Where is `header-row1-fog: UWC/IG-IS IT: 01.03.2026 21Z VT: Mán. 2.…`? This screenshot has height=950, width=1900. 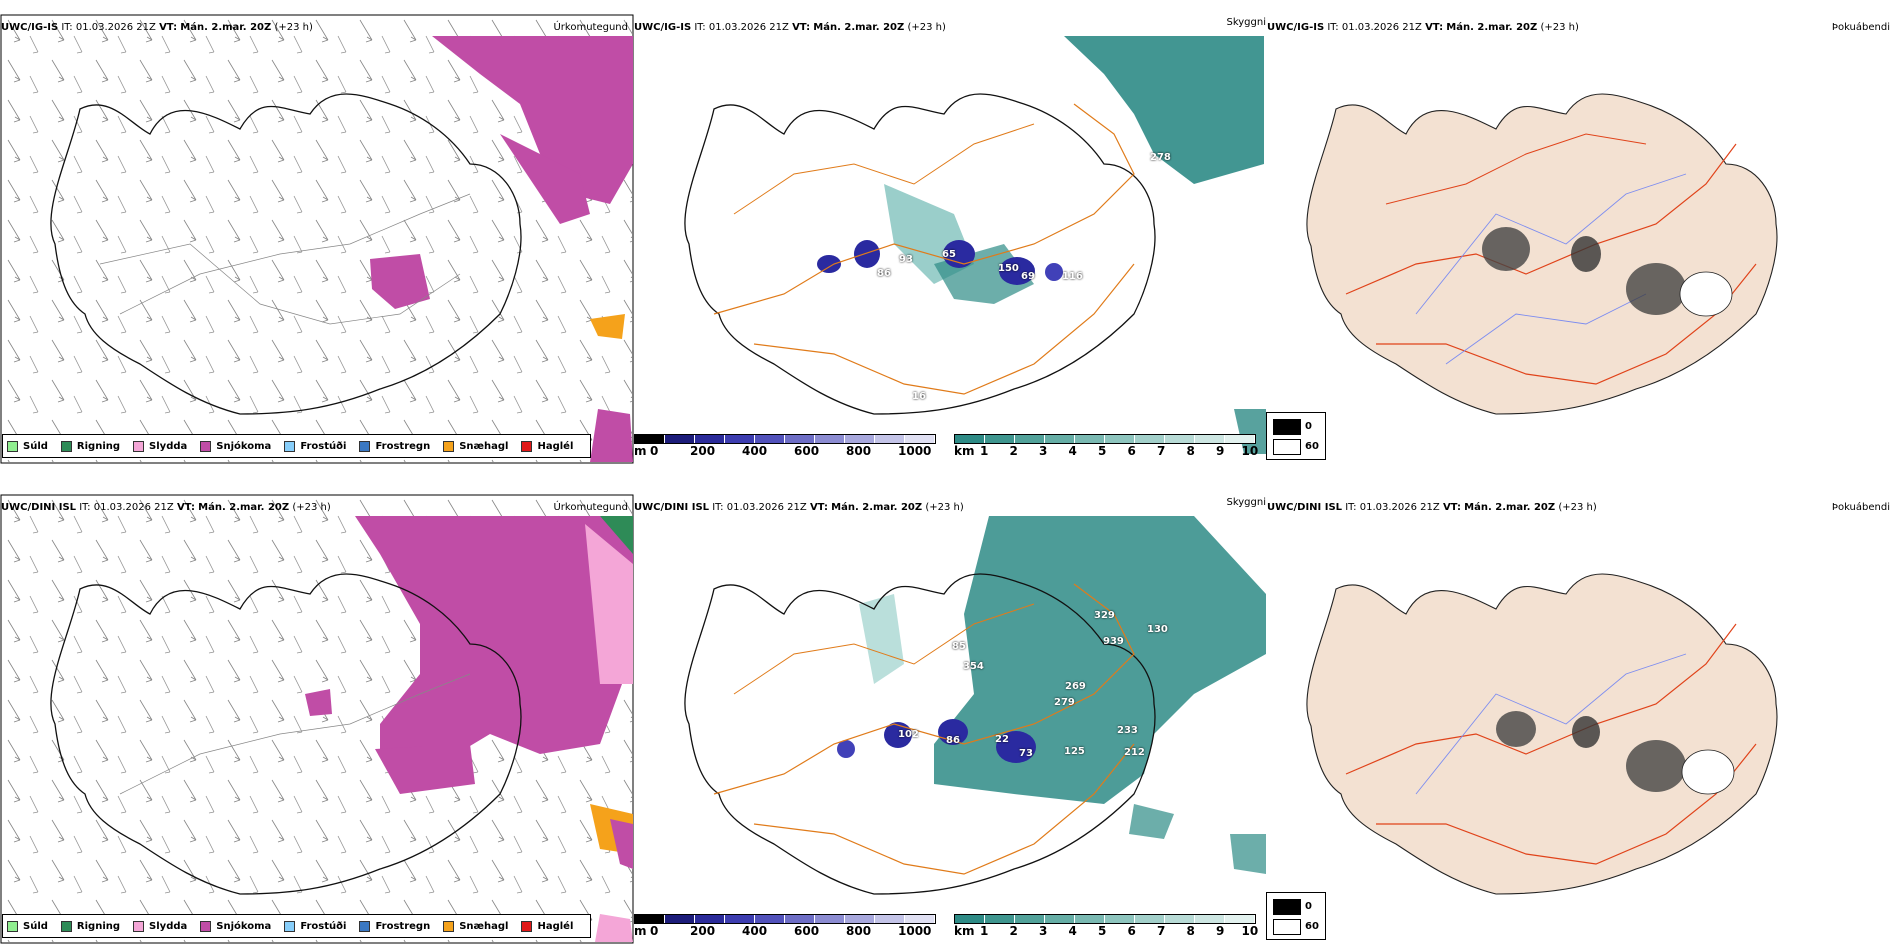 header-row1-fog: UWC/IG-IS IT: 01.03.2026 21Z VT: Mán. 2.… is located at coordinates (1423, 27).